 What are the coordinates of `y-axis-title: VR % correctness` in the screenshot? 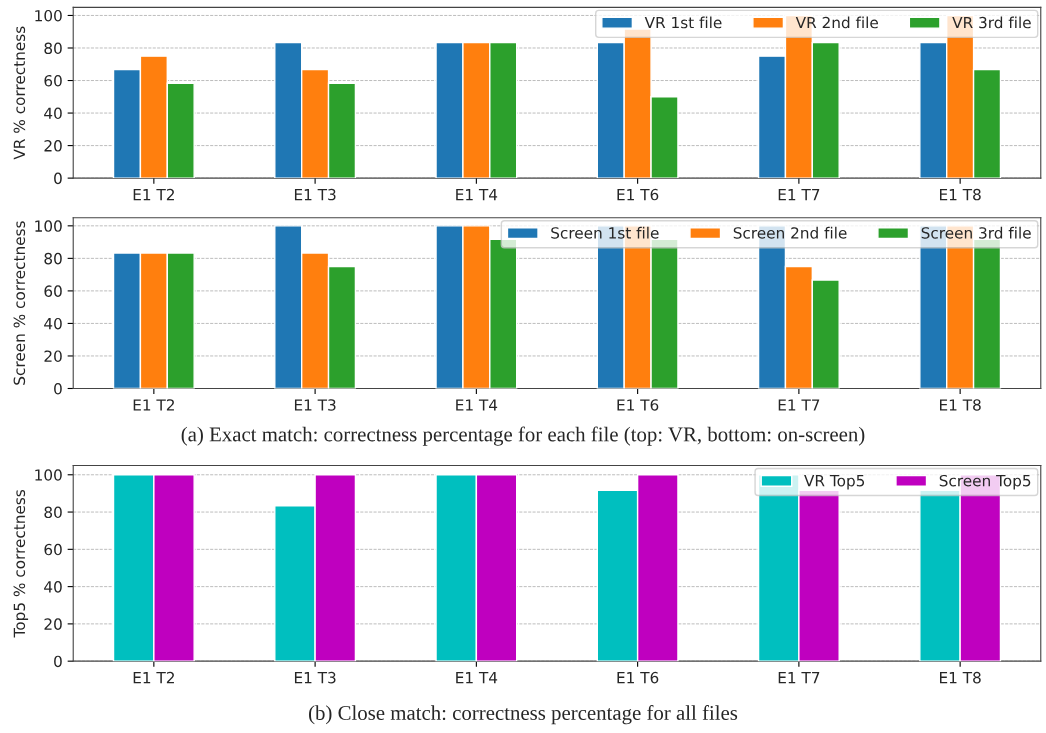 It's located at (19, 93).